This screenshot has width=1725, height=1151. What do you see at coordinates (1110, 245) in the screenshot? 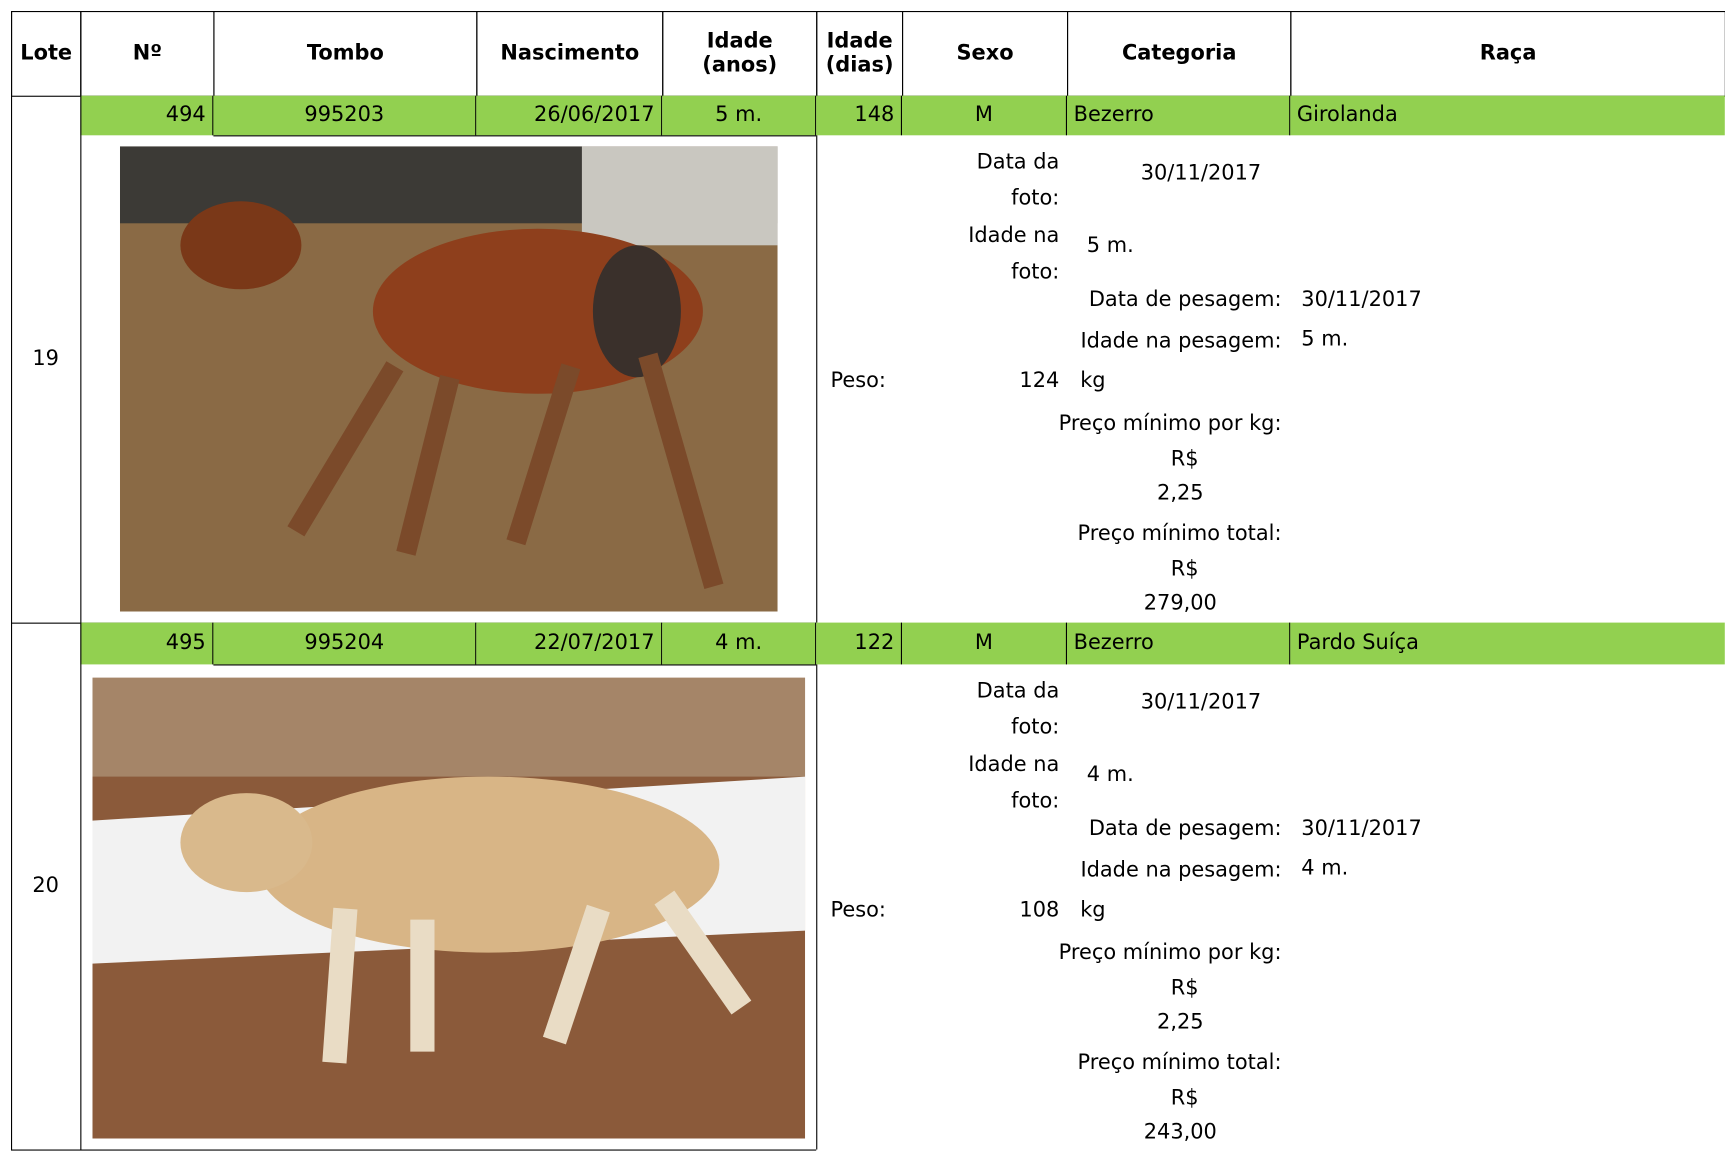
I see `photo-age: 5 m.` at bounding box center [1110, 245].